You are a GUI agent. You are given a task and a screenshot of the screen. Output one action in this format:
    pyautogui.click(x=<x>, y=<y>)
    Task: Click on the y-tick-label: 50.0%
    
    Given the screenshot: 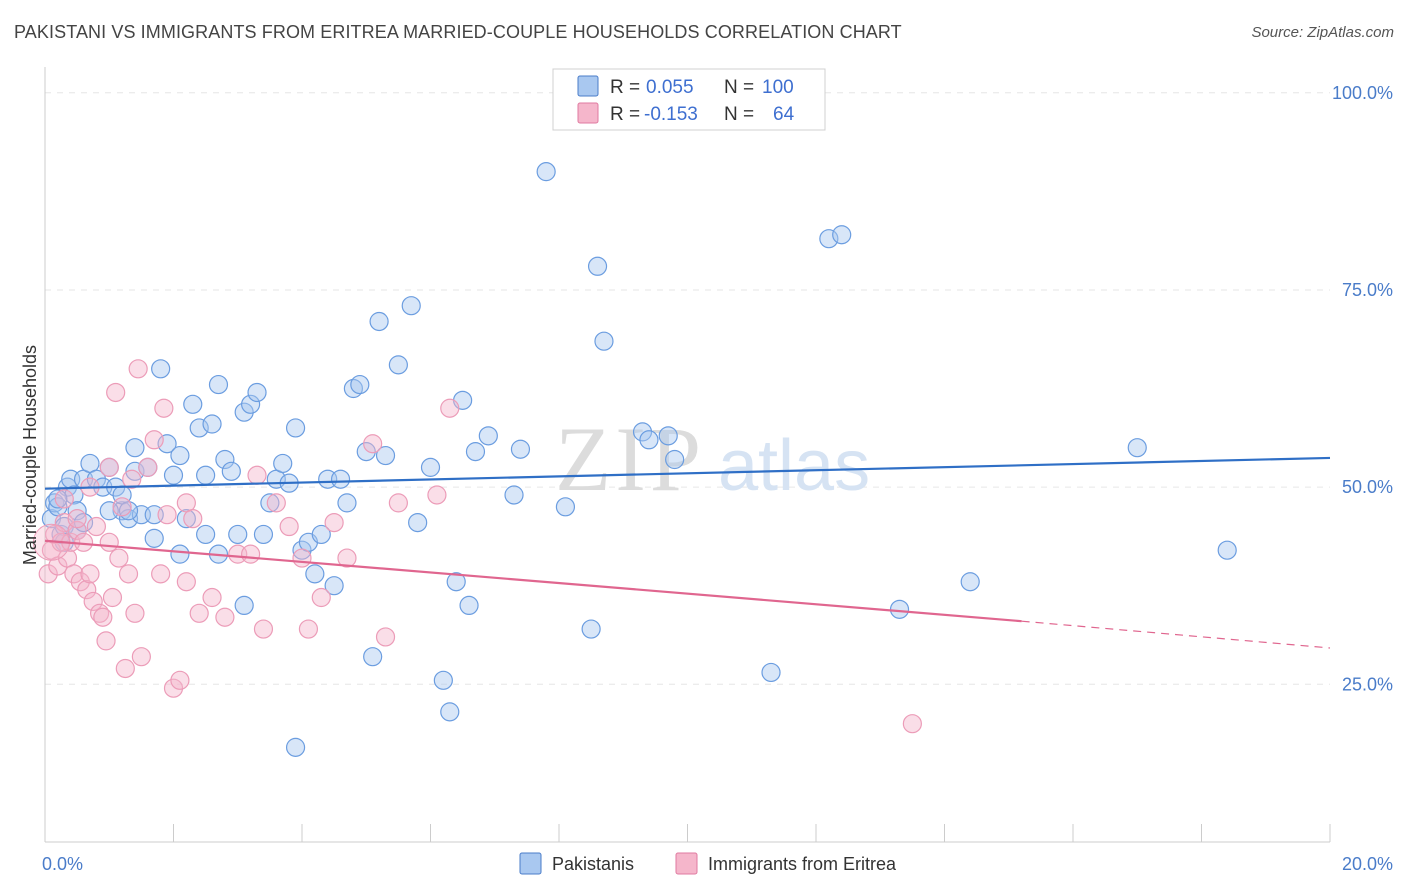 What is the action you would take?
    pyautogui.click(x=1367, y=487)
    